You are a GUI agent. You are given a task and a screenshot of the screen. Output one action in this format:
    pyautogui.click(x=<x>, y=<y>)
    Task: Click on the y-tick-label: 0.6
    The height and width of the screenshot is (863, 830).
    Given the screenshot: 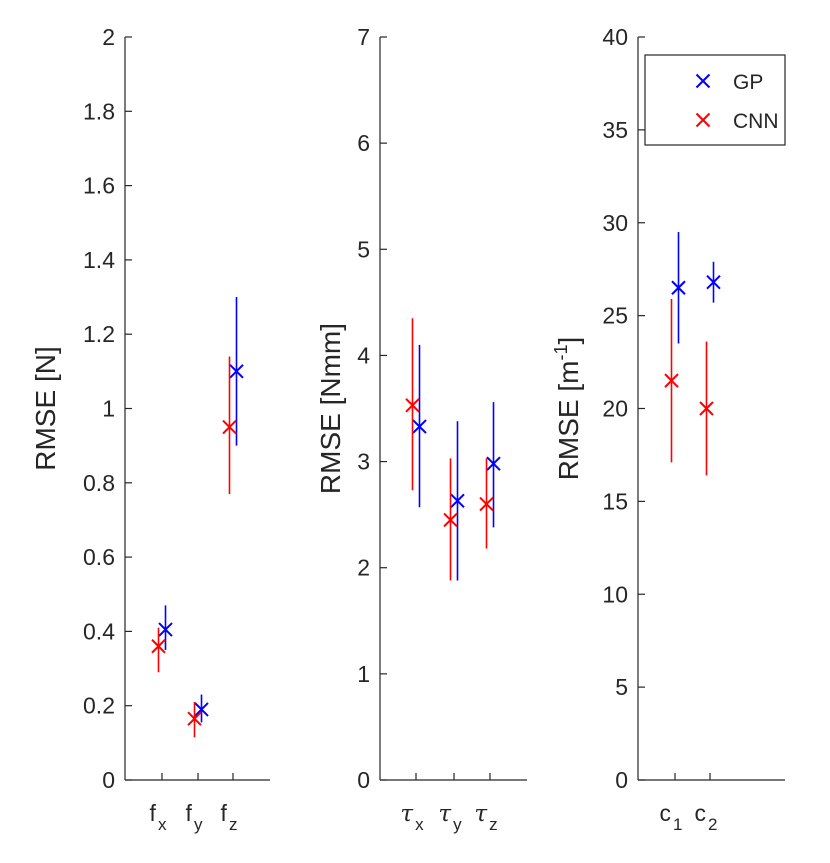 What is the action you would take?
    pyautogui.click(x=99, y=557)
    